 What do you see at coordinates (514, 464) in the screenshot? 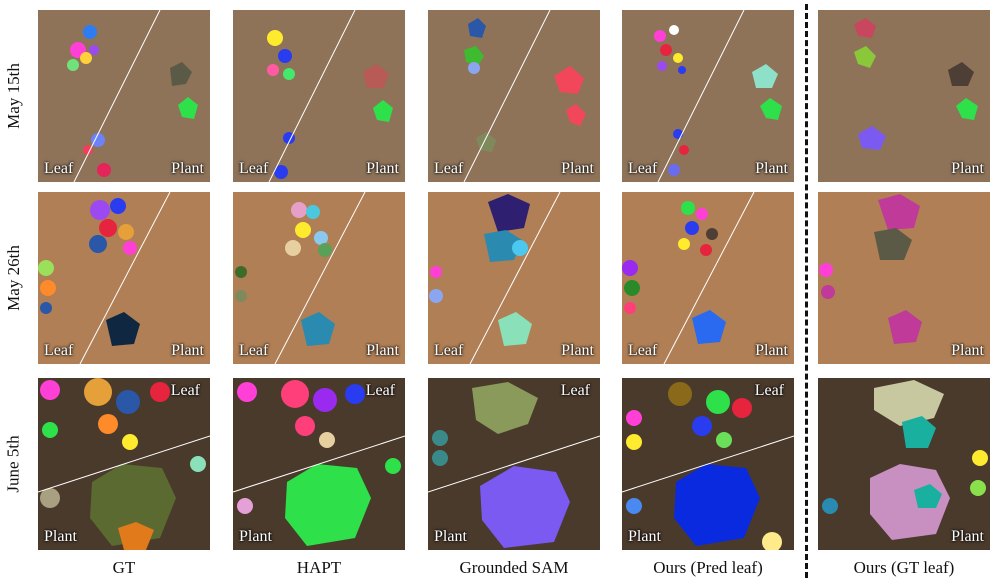
I see `image-june5-grounded-sam: Leaf Plant` at bounding box center [514, 464].